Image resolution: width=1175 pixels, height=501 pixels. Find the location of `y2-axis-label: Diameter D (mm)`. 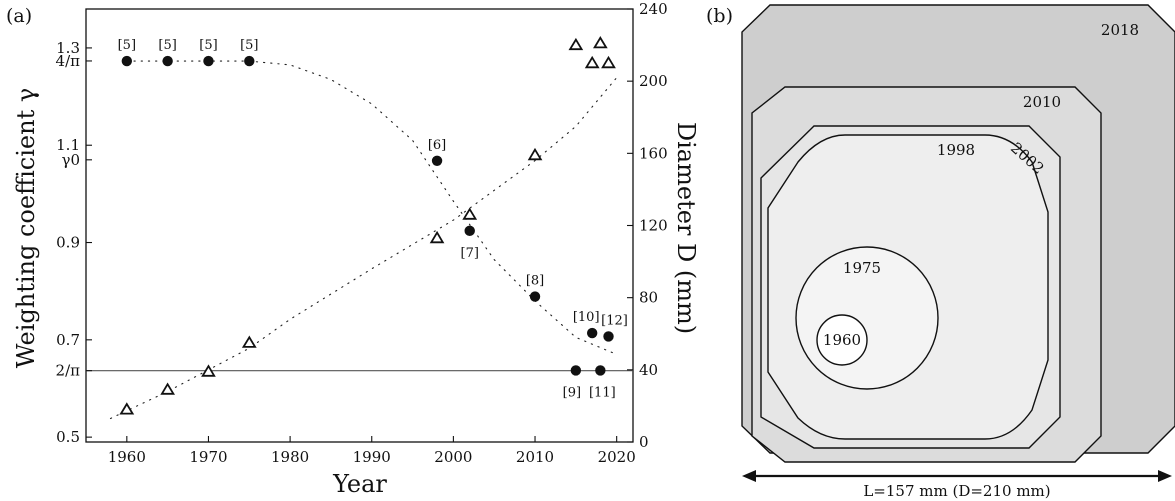

y2-axis-label: Diameter D (mm) is located at coordinates (686, 228).